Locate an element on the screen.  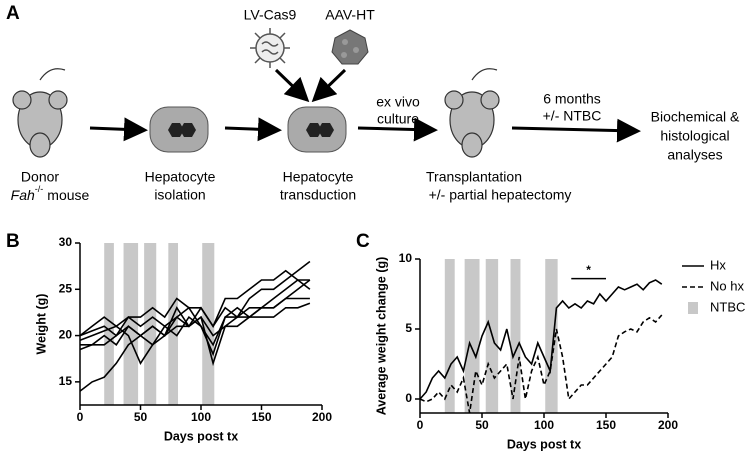
label: transduction is located at coordinates (318, 195).